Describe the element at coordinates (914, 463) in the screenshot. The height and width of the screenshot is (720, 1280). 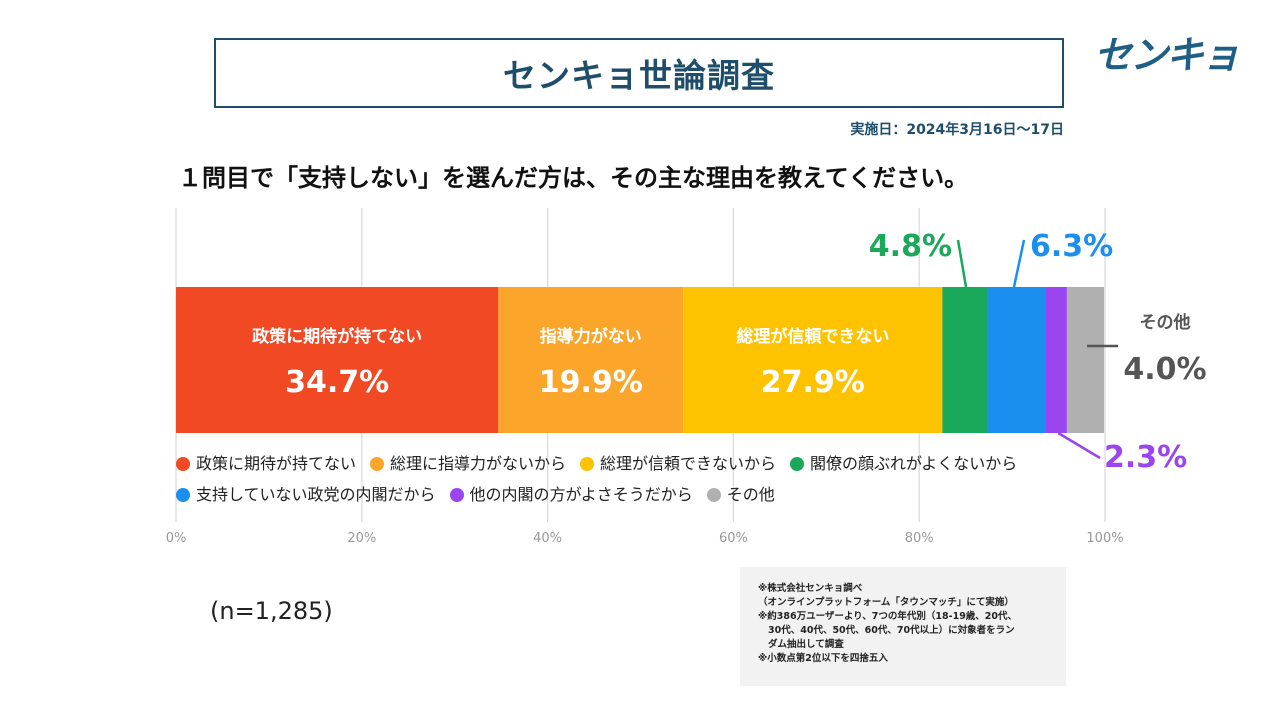
I see `legend-label: 閣僚の顔ぶれがよくないから` at that location.